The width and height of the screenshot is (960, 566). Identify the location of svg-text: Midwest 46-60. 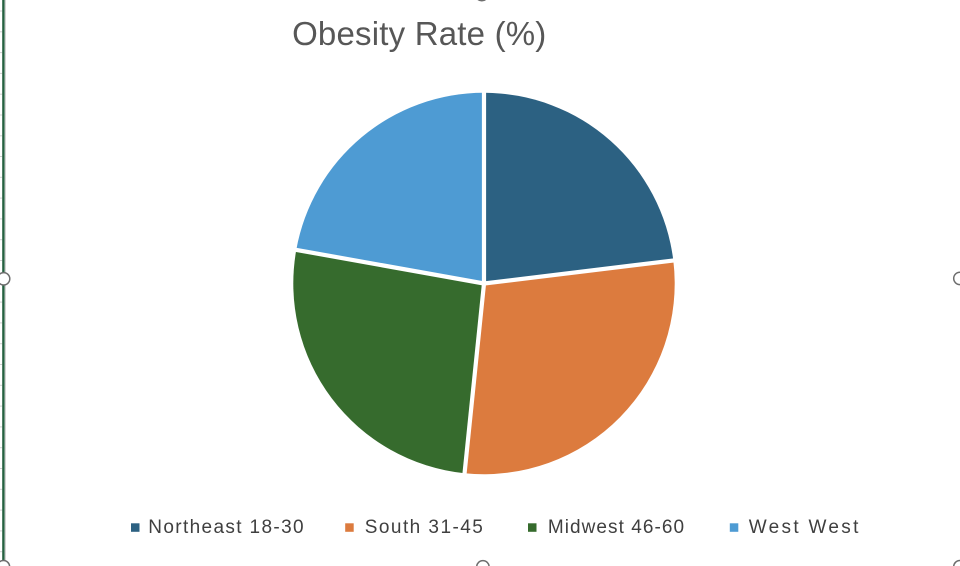
(616, 527).